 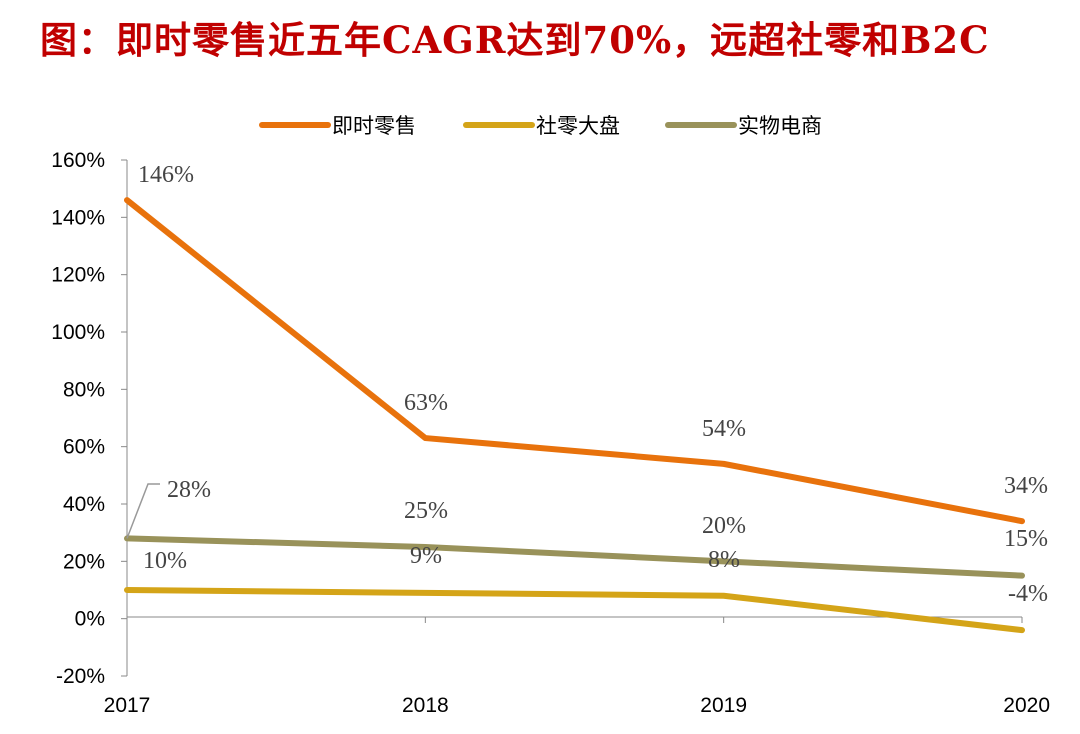 I want to click on legend-label: 社零大盘, so click(x=578, y=126).